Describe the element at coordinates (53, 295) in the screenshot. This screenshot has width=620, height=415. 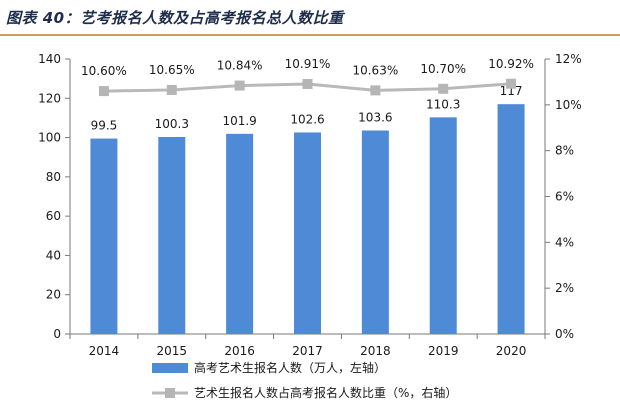
I see `left-tick-label: 20` at that location.